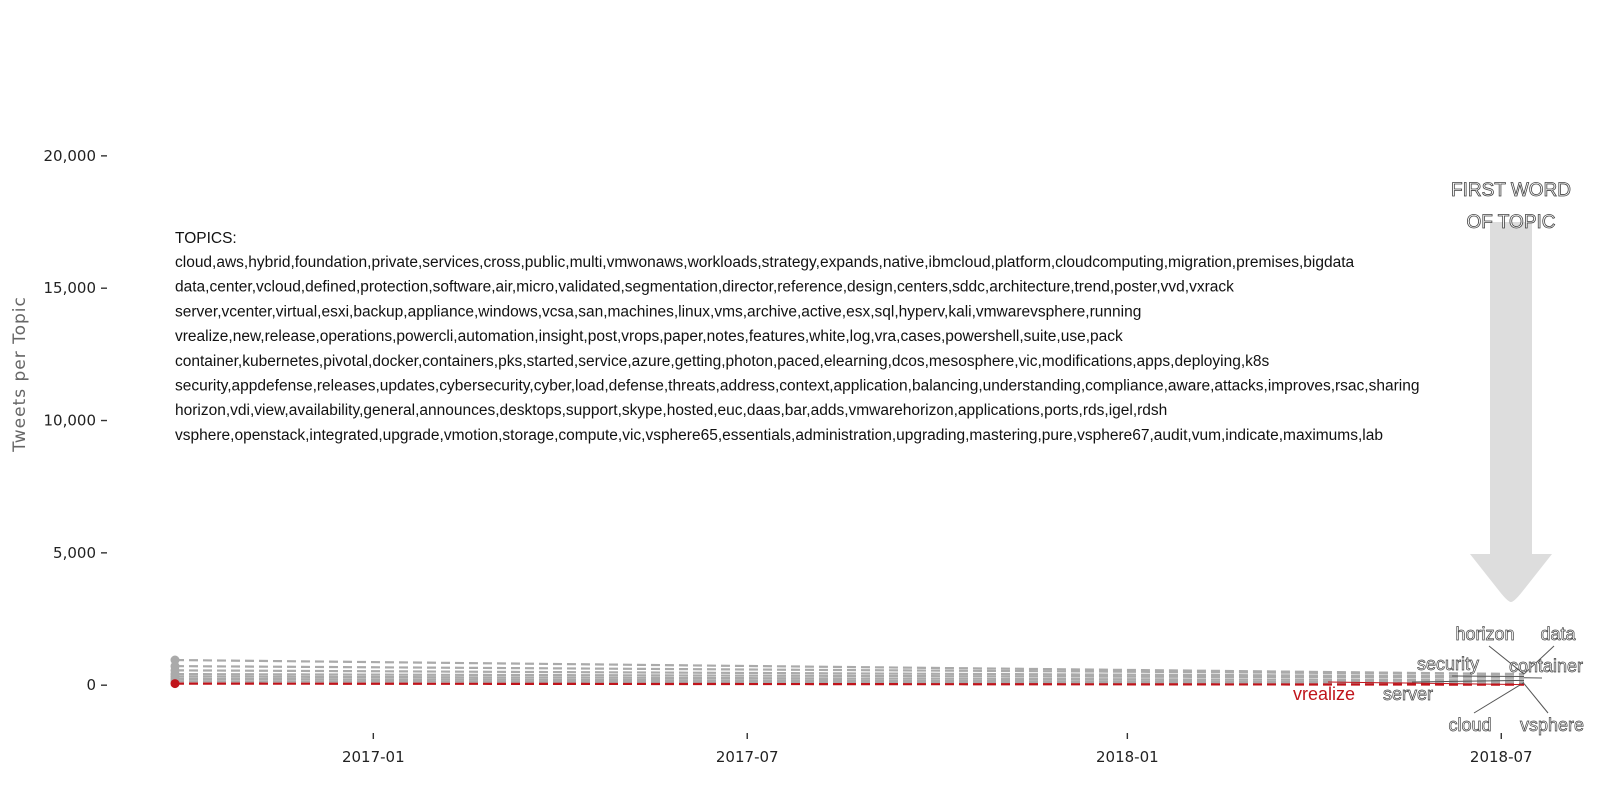 This screenshot has height=800, width=1600. Describe the element at coordinates (1501, 757) in the screenshot. I see `x-tick-label: 2018-07` at that location.